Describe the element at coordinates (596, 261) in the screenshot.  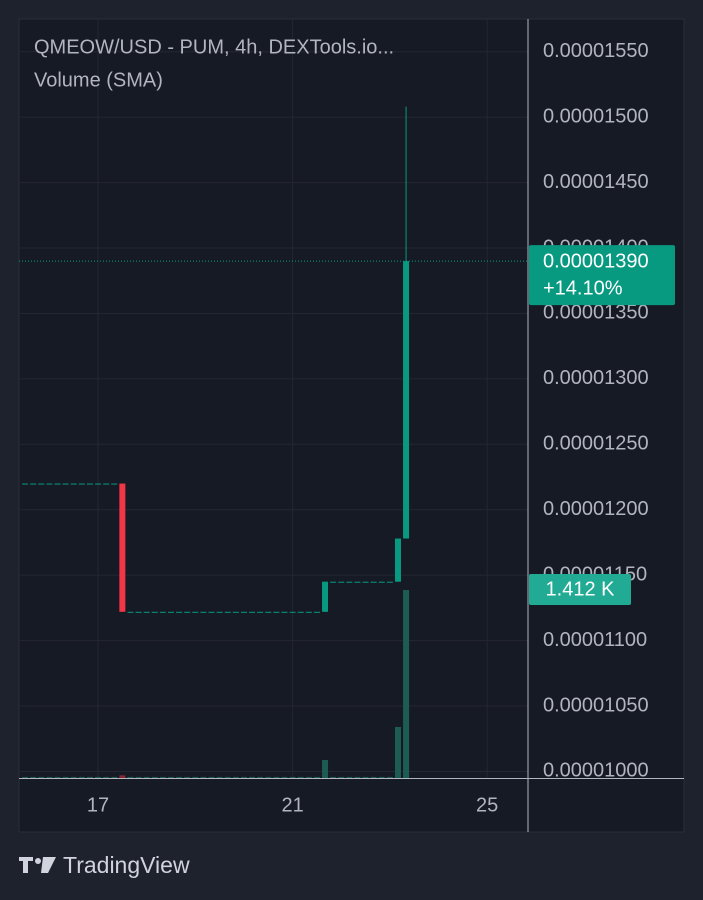
I see `last-price-label: 0.00001390` at that location.